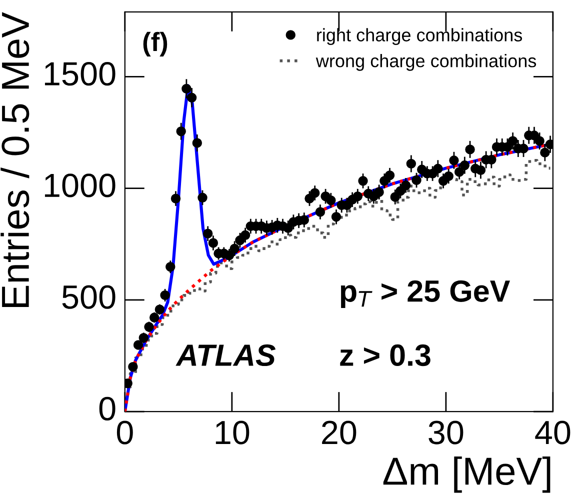 The height and width of the screenshot is (497, 573). I want to click on y-axis-title: Entries / 0.5 MeV, so click(15, 159).